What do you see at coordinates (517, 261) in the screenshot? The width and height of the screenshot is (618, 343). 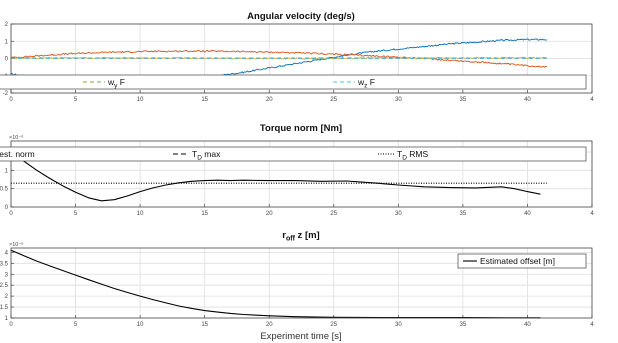 I see `legend-label: Estimated offset [m]` at bounding box center [517, 261].